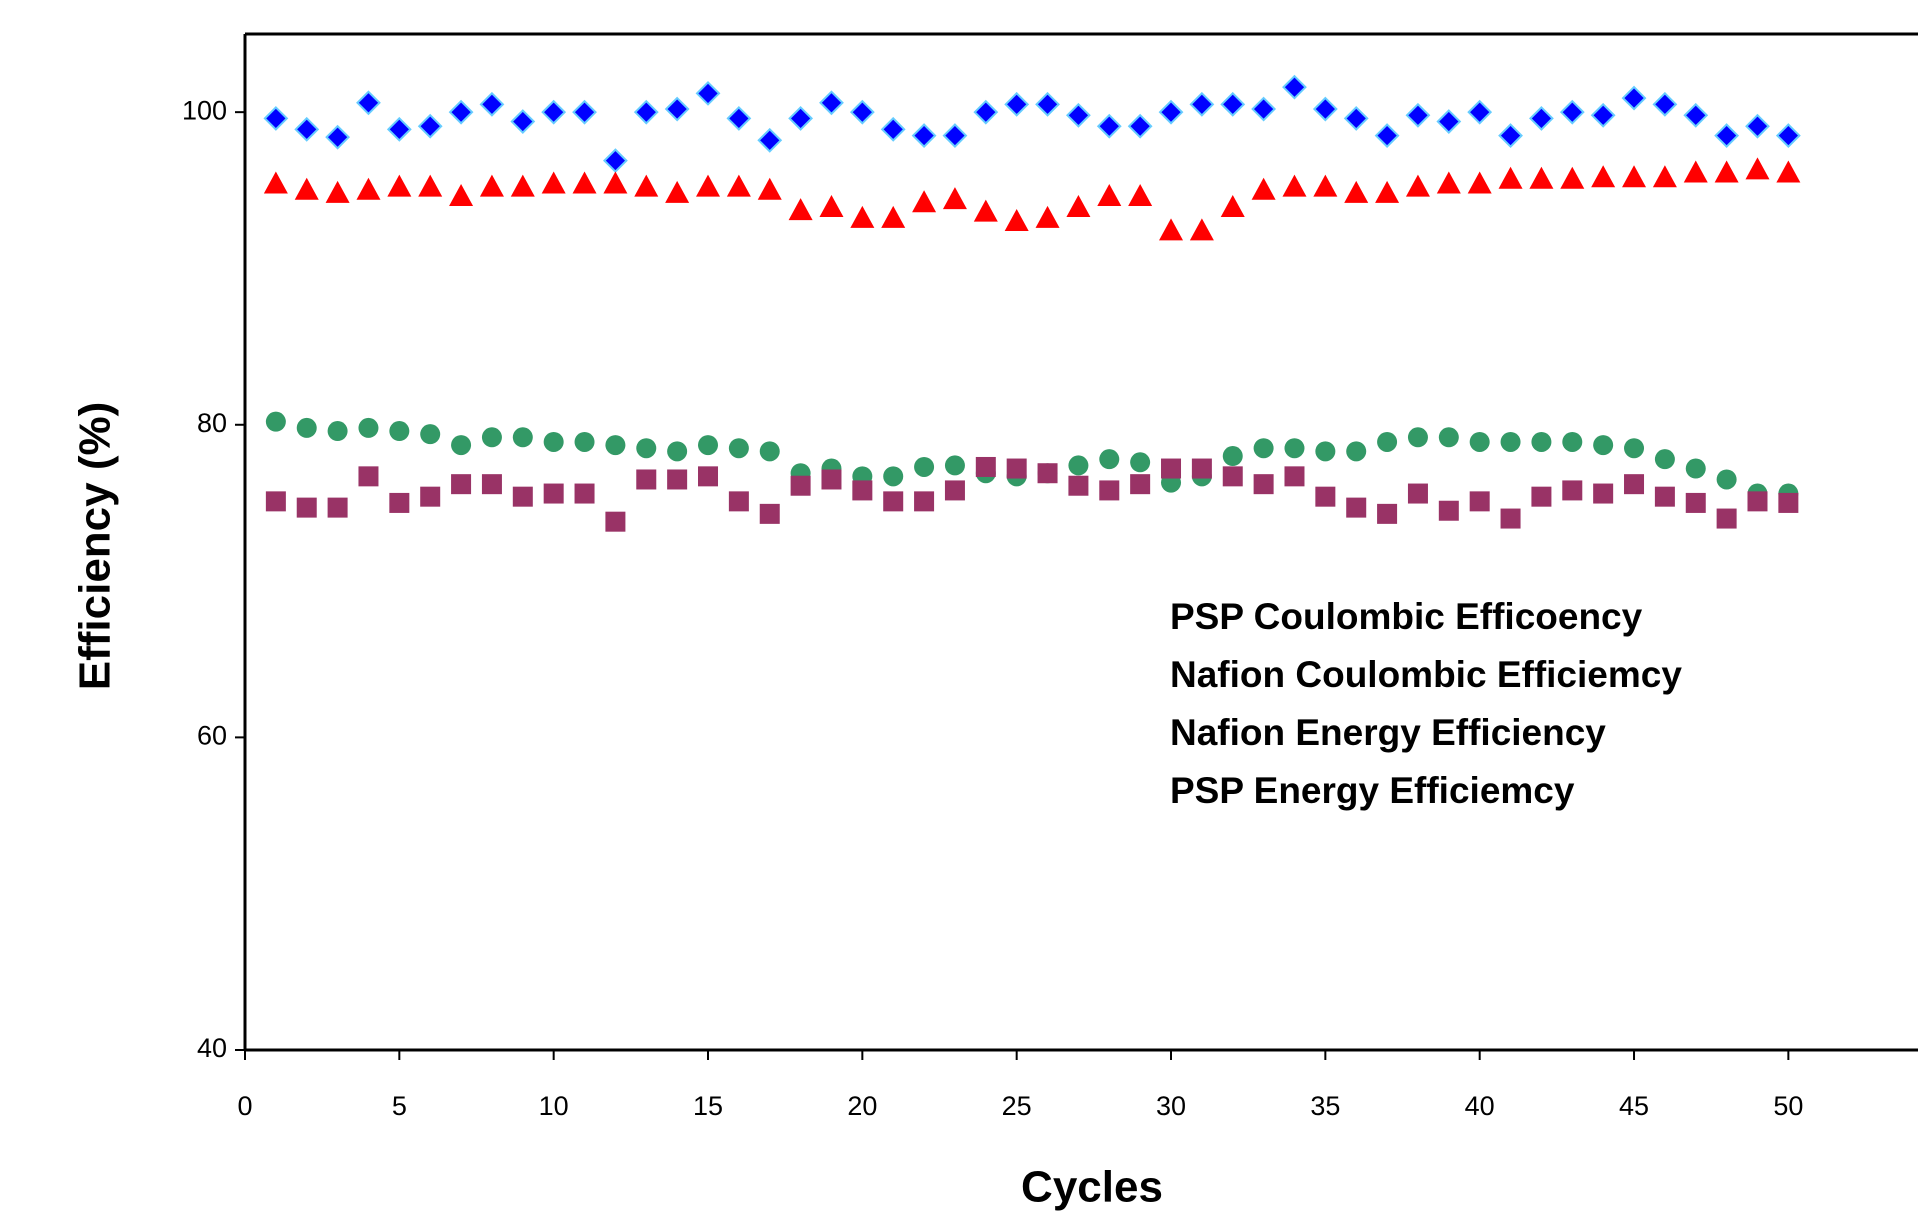 This screenshot has height=1223, width=1918. I want to click on legend-label: Nafion Energy Efficiency, so click(1388, 732).